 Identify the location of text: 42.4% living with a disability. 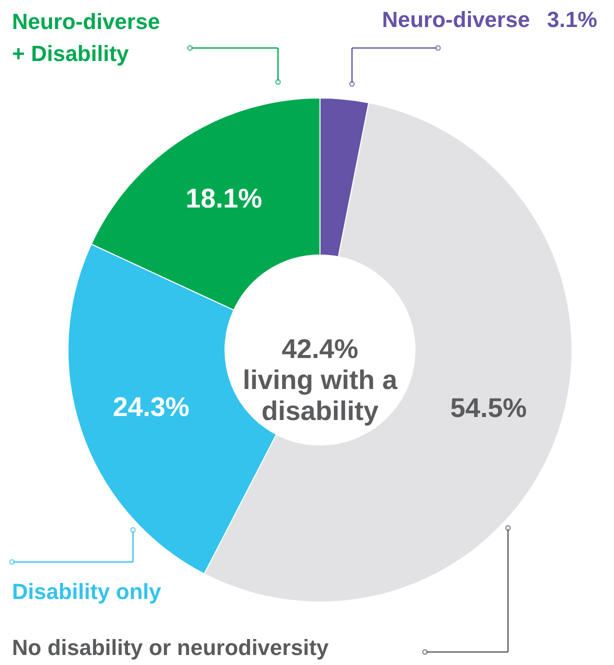
(320, 380).